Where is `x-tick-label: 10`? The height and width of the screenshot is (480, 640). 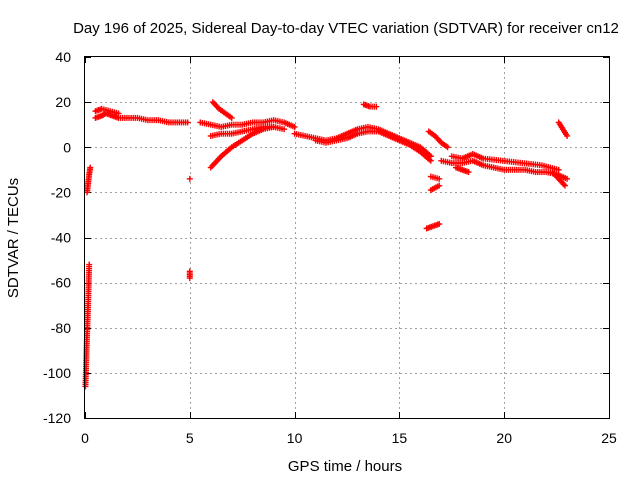
x-tick-label: 10 is located at coordinates (295, 438).